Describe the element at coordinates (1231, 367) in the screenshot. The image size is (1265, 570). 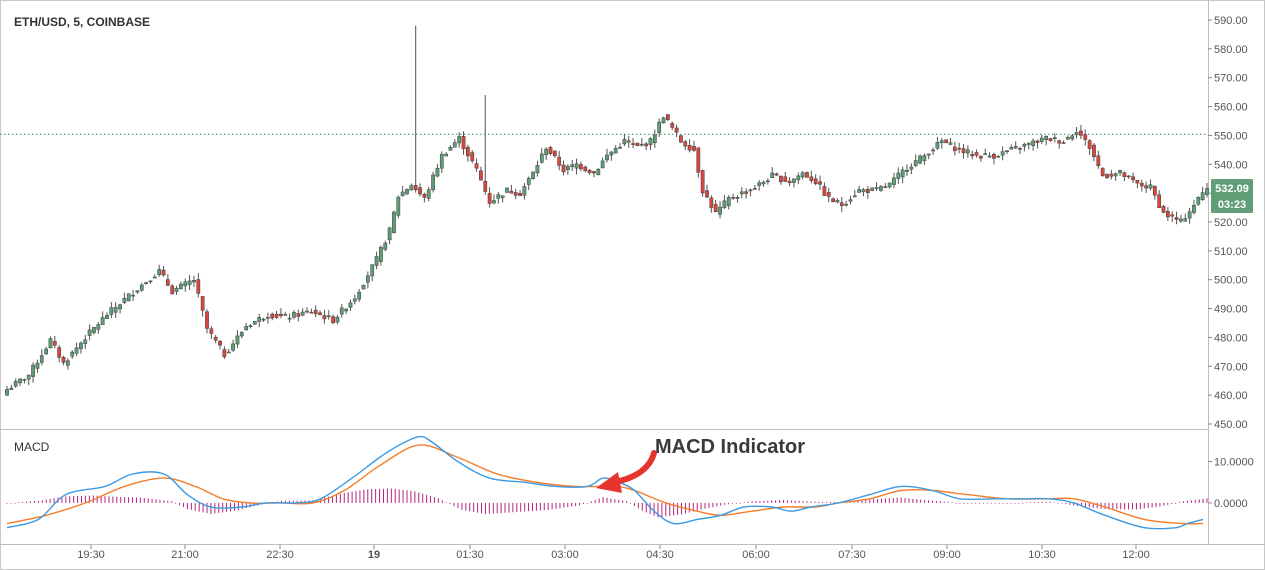
I see `price-tick-label: 470.00` at that location.